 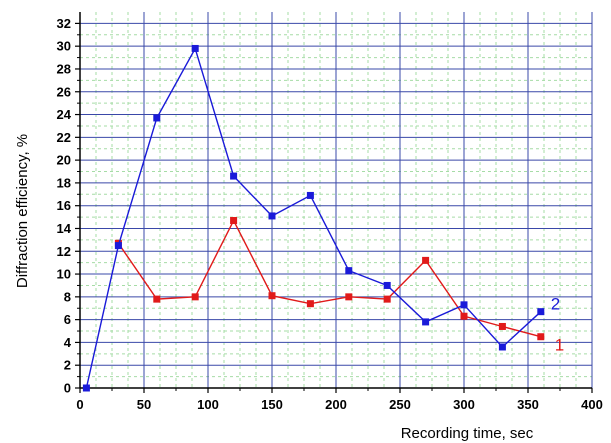 What do you see at coordinates (67, 296) in the screenshot?
I see `y-tick-label: 8` at bounding box center [67, 296].